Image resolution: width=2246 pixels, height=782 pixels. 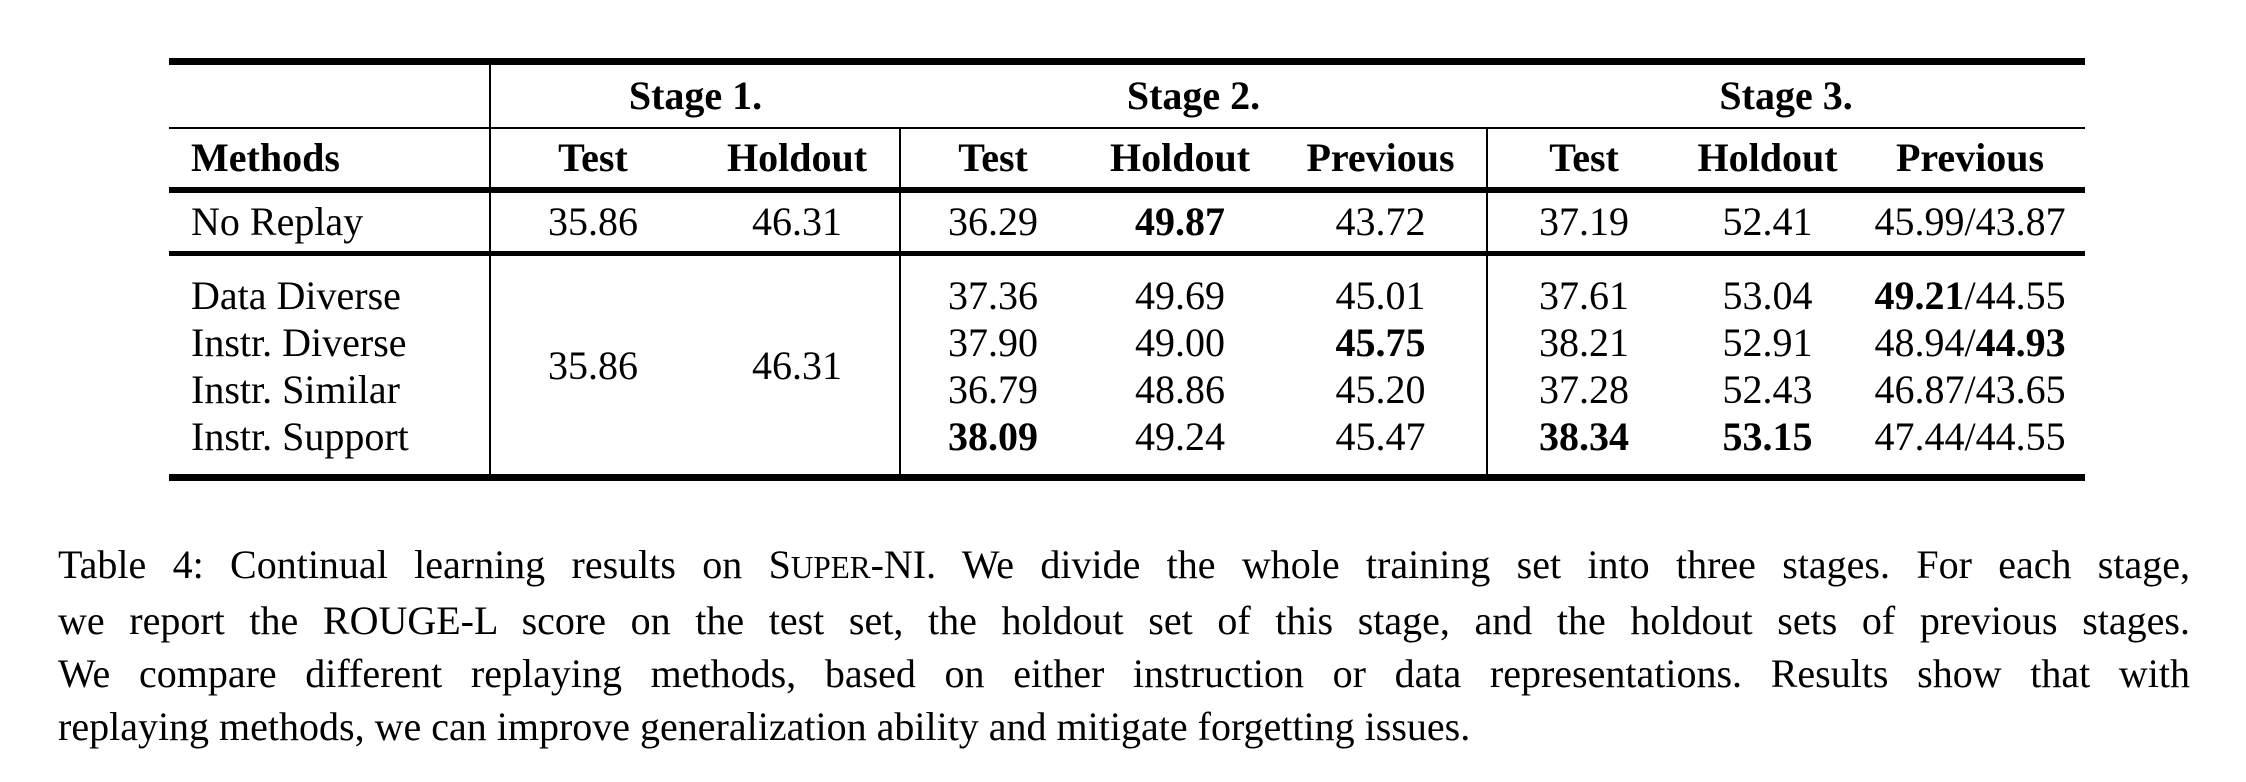 What do you see at coordinates (329, 95) in the screenshot?
I see `empty-corner-cell` at bounding box center [329, 95].